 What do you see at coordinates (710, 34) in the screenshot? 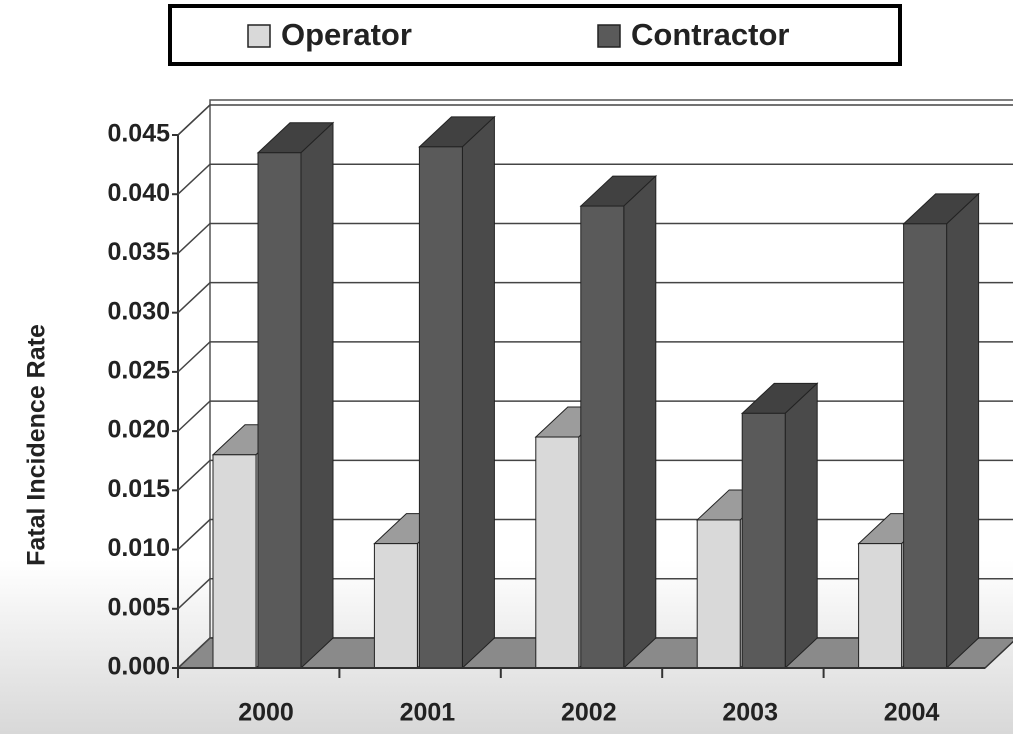
I see `legend-label: Contractor` at bounding box center [710, 34].